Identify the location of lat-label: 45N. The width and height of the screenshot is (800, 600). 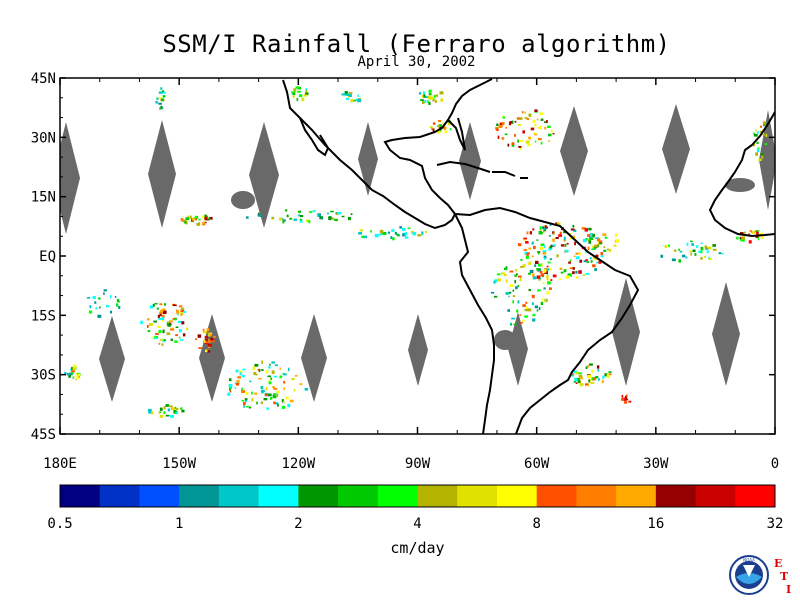
(43, 79).